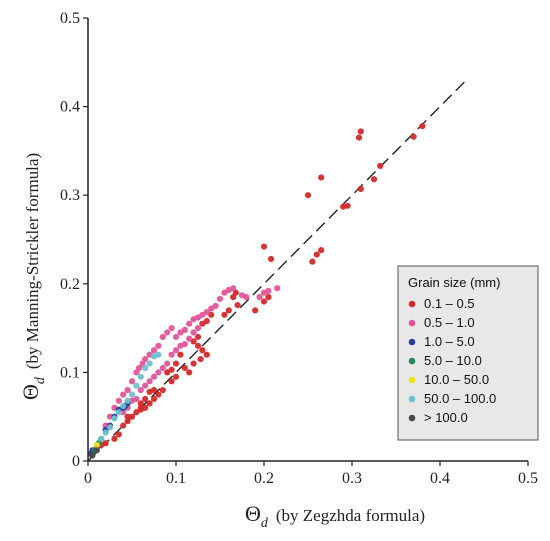 Image resolution: width=550 pixels, height=541 pixels. Describe the element at coordinates (449, 341) in the screenshot. I see `legend-label: 1.0 – 5.0` at that location.